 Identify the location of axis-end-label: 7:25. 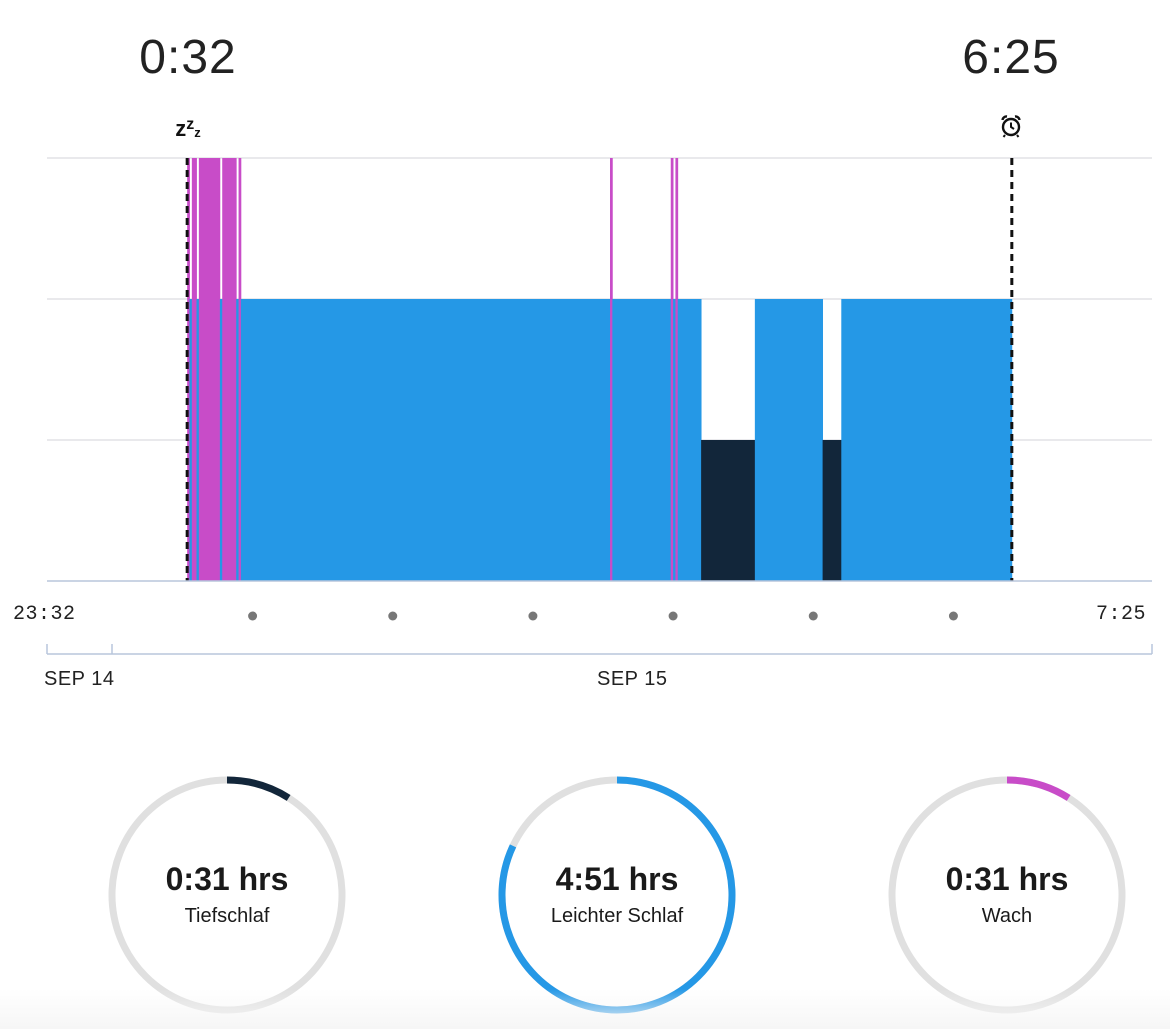
(1120, 614).